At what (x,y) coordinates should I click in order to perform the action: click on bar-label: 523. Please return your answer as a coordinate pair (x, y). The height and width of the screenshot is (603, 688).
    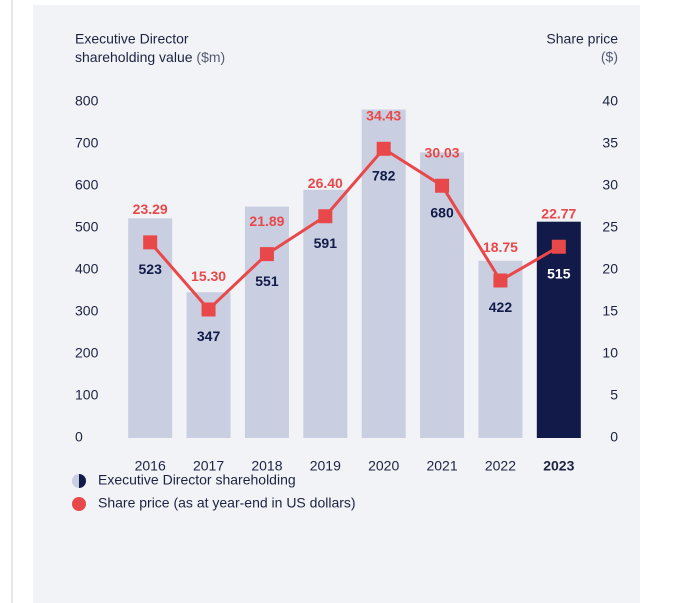
    Looking at the image, I should click on (151, 269).